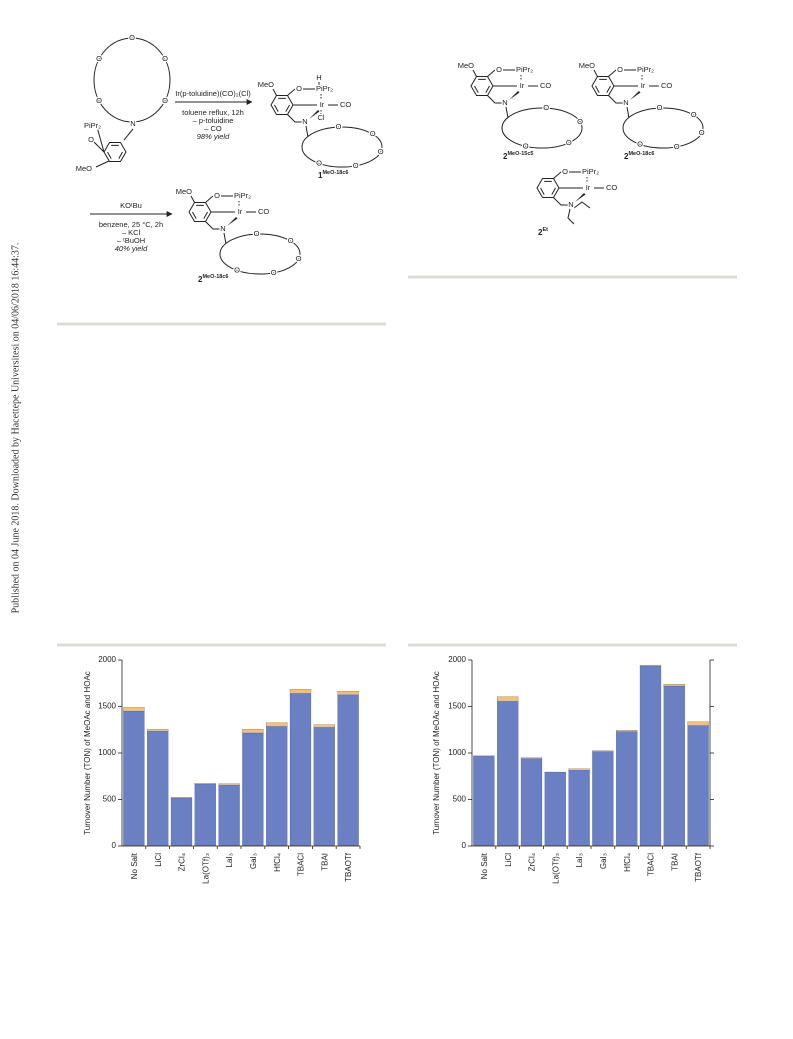 Image resolution: width=793 pixels, height=1039 pixels. Describe the element at coordinates (213, 93) in the screenshot. I see `reagent: Ir(p-toluidine)(CO)₂(Cl)` at that location.